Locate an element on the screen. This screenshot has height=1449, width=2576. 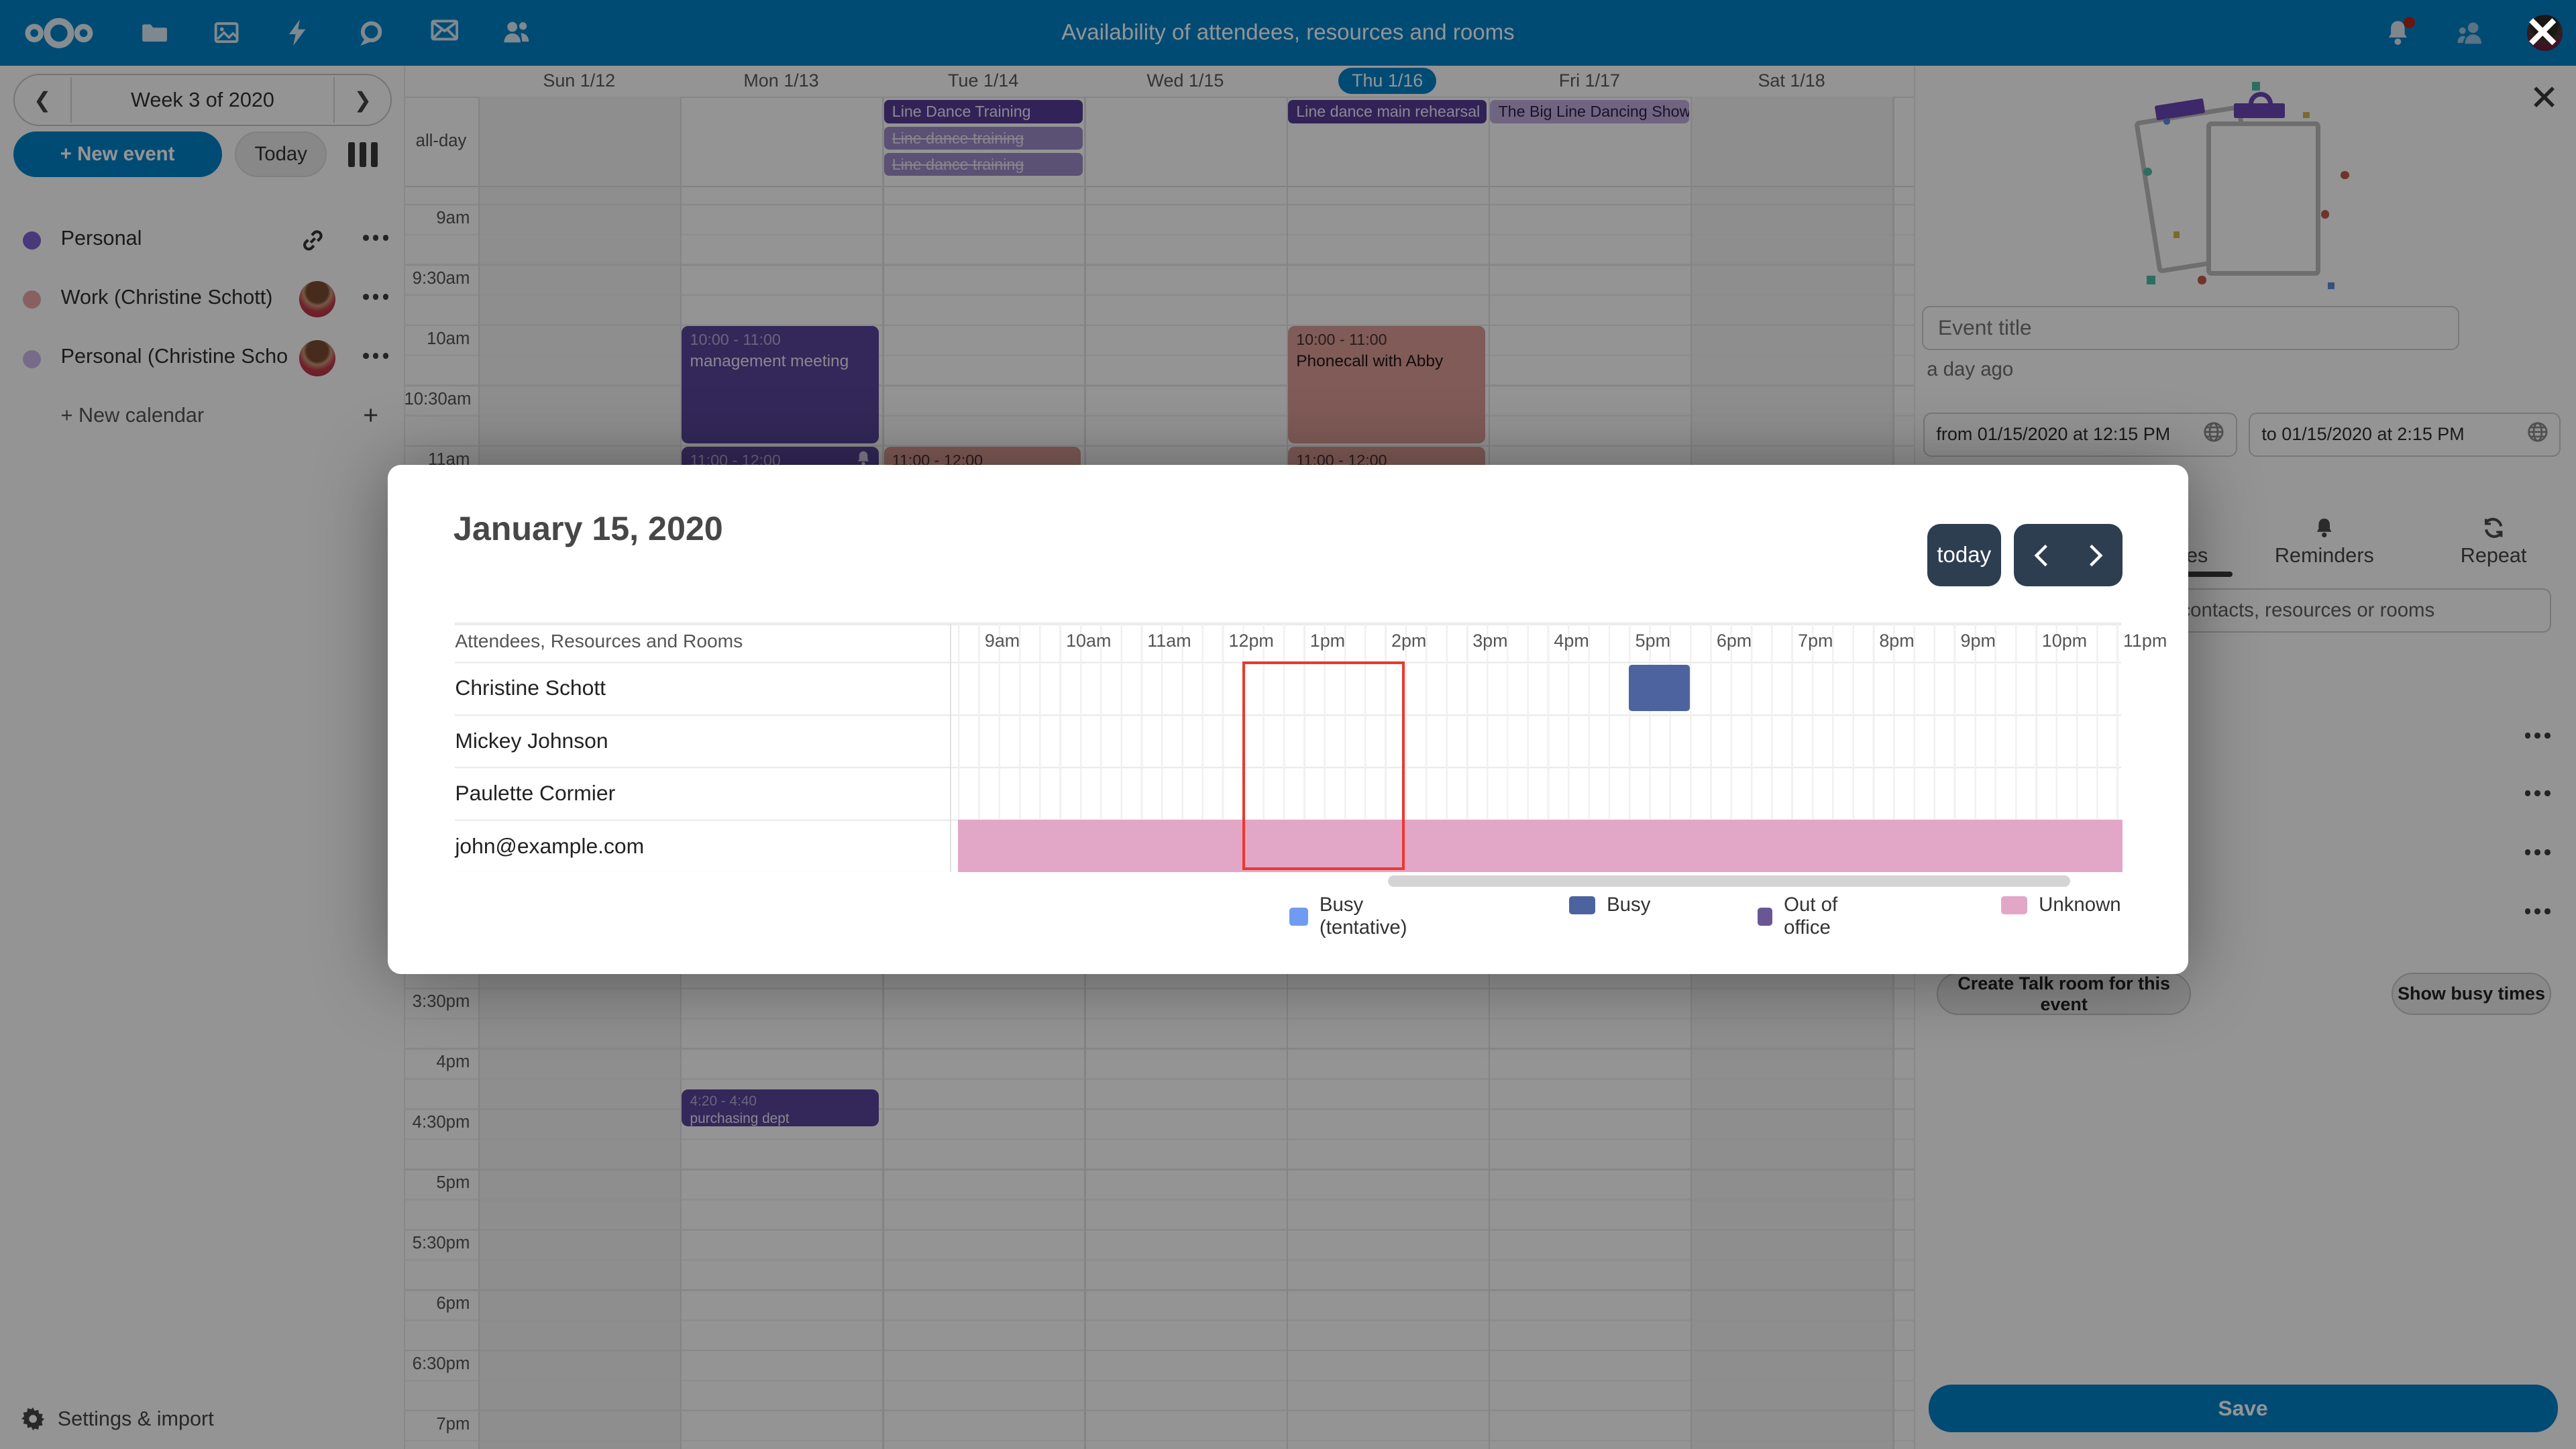
new-event-button: + New event is located at coordinates (117, 154).